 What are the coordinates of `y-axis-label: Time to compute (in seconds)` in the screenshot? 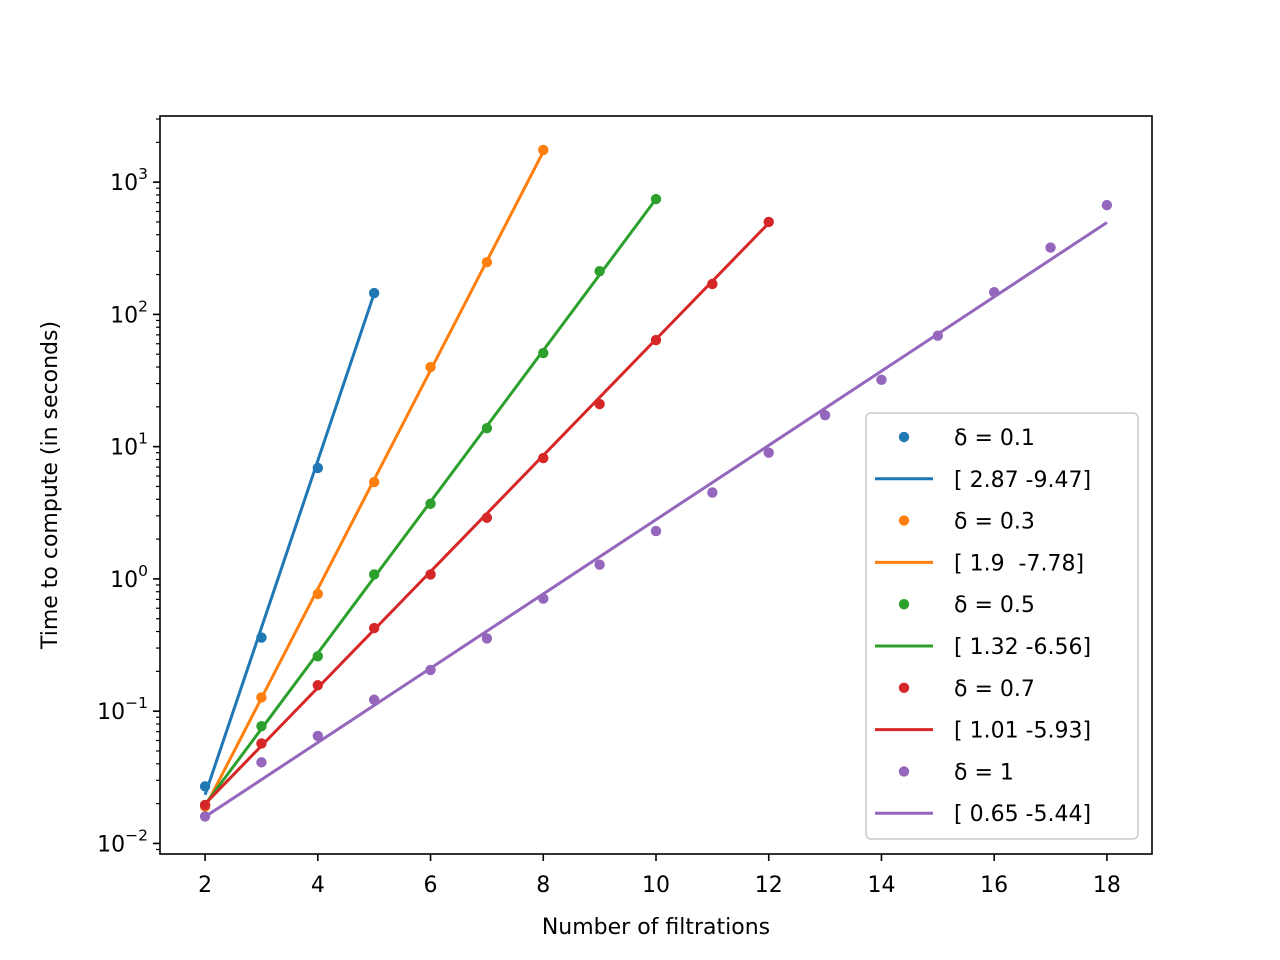 It's located at (50, 485).